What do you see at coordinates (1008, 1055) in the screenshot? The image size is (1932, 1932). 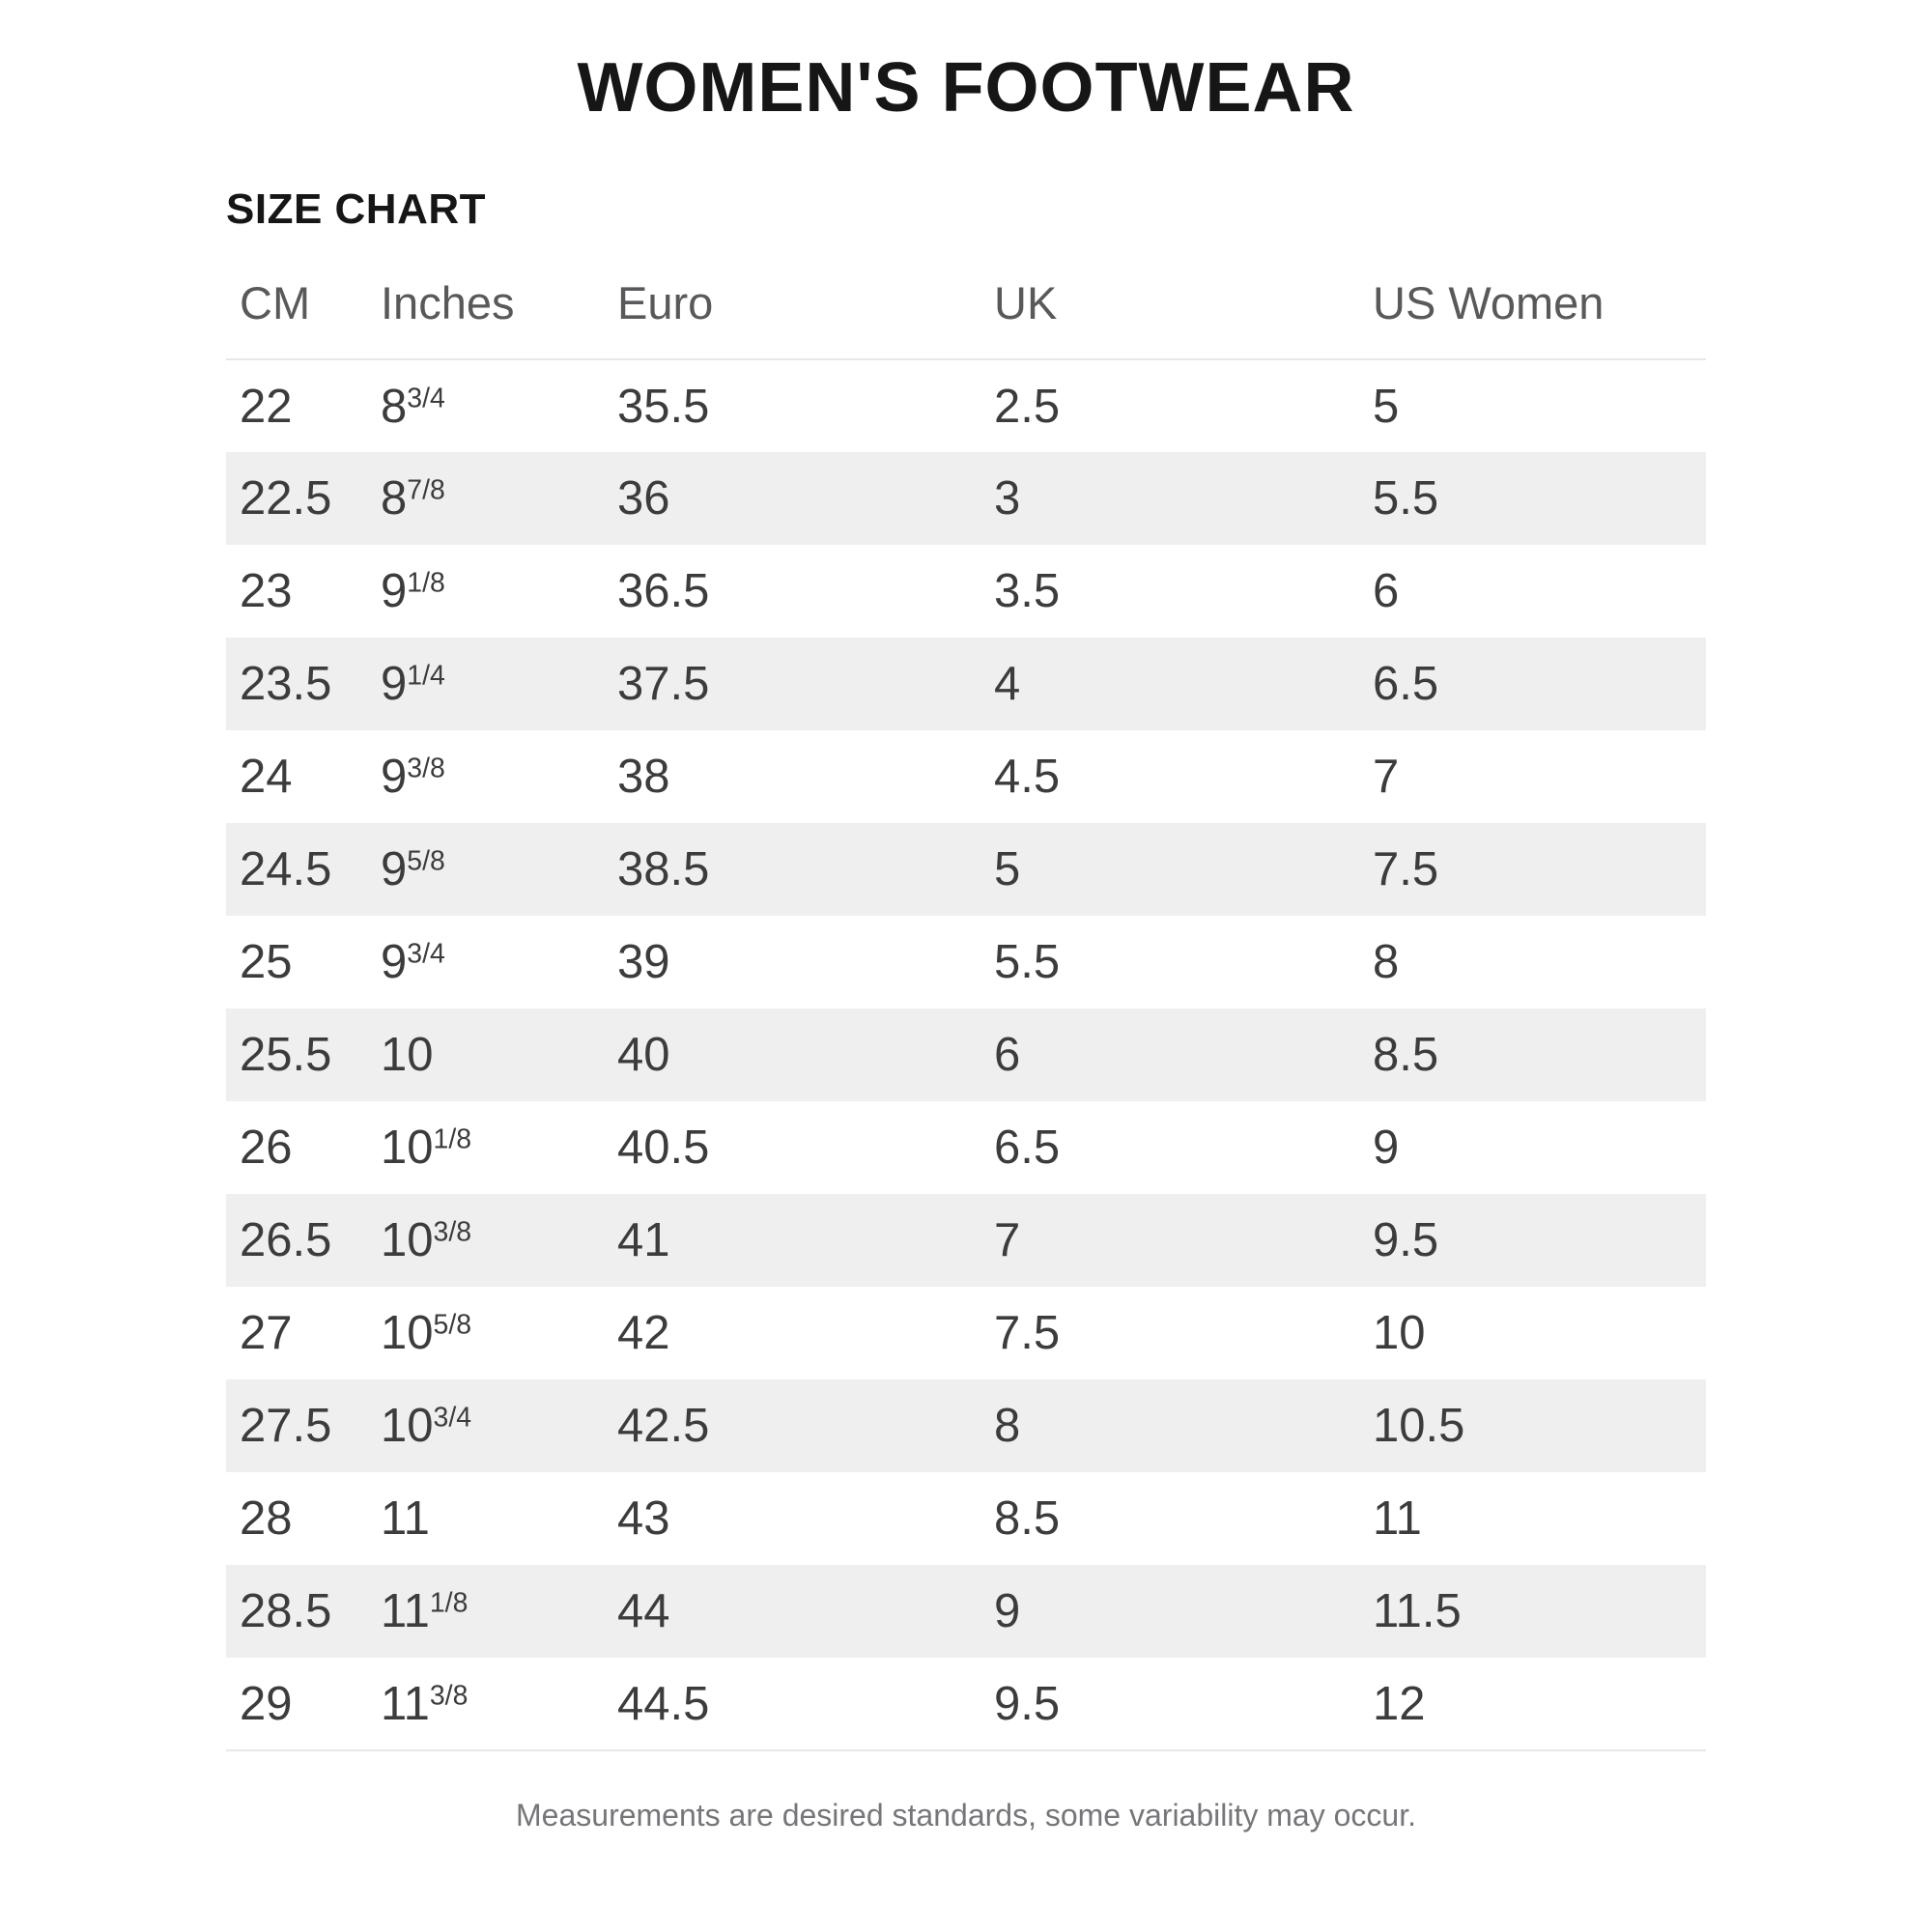 I see `cell-uk: 6` at bounding box center [1008, 1055].